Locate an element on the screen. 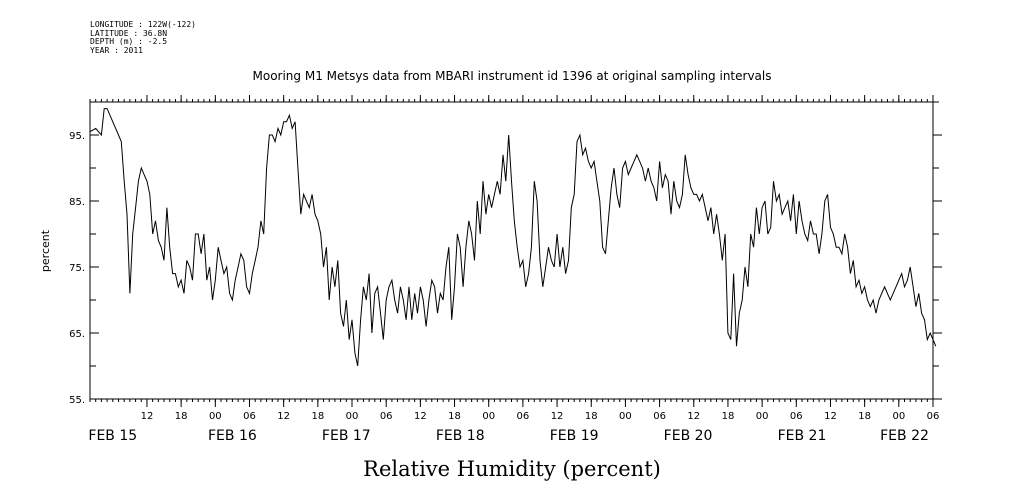  date-label: FEB 16 is located at coordinates (232, 436).